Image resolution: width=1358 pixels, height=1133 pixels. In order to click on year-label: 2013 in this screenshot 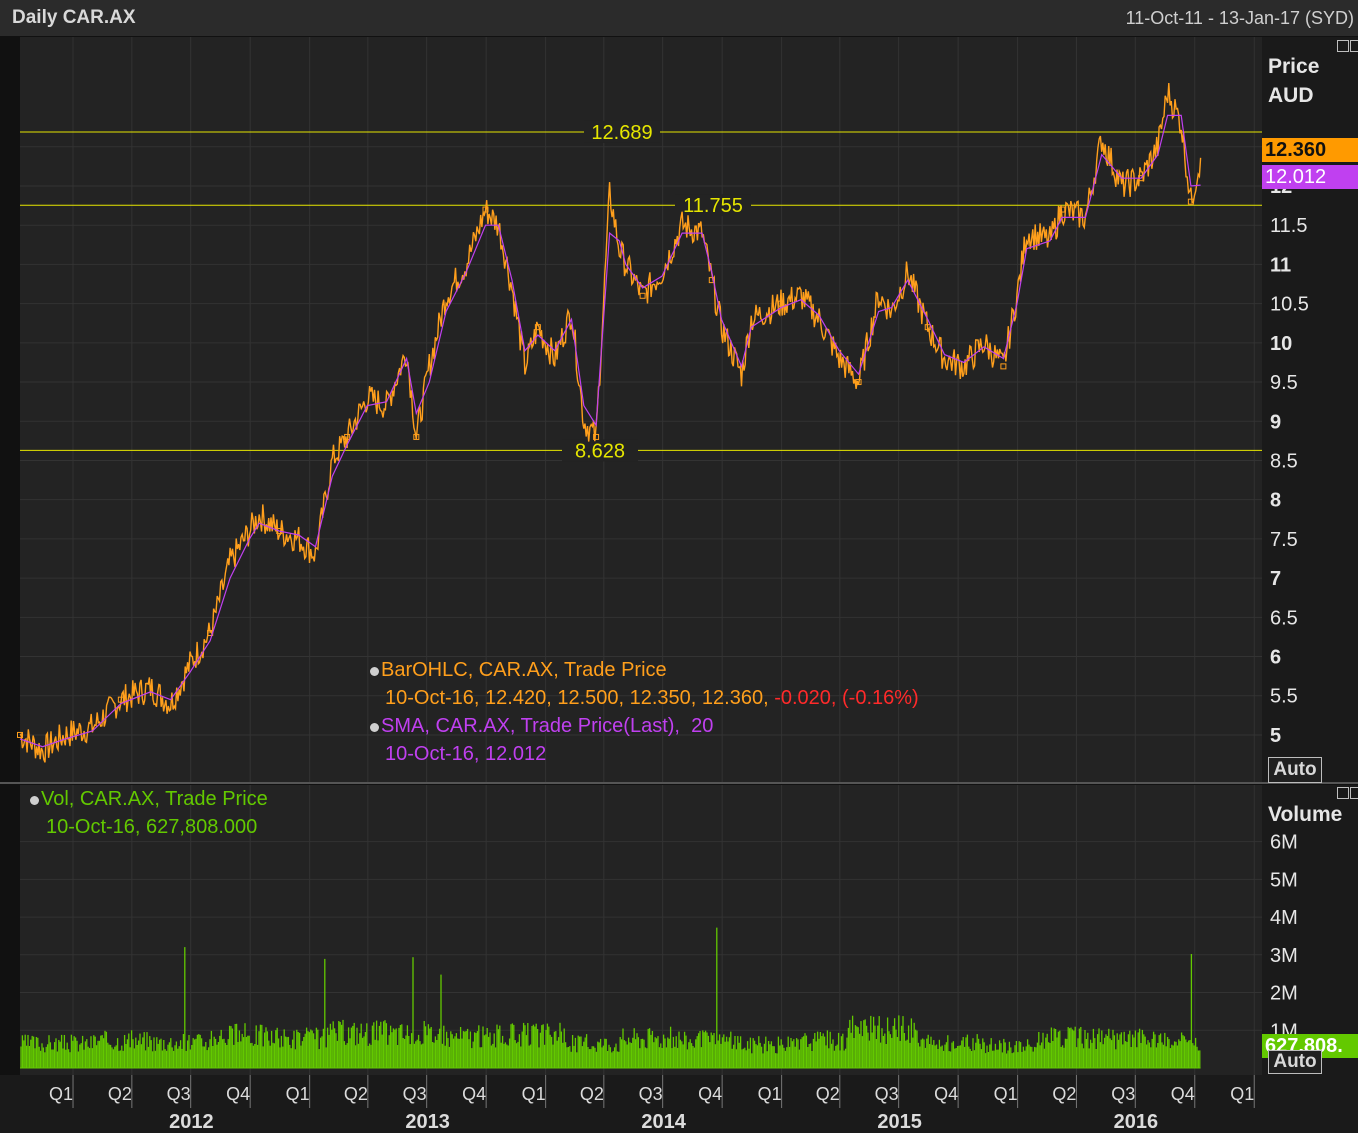, I will do `click(427, 1122)`.